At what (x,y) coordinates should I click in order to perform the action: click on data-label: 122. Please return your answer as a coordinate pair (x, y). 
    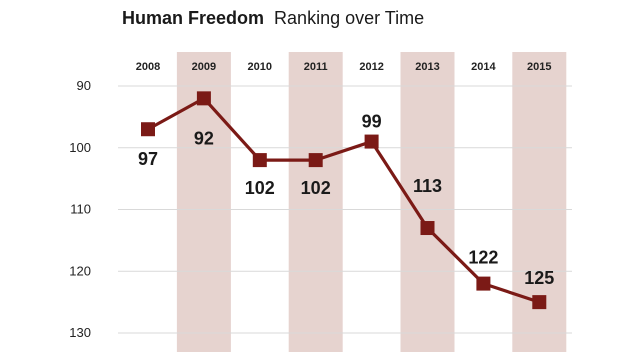
    Looking at the image, I should click on (483, 258).